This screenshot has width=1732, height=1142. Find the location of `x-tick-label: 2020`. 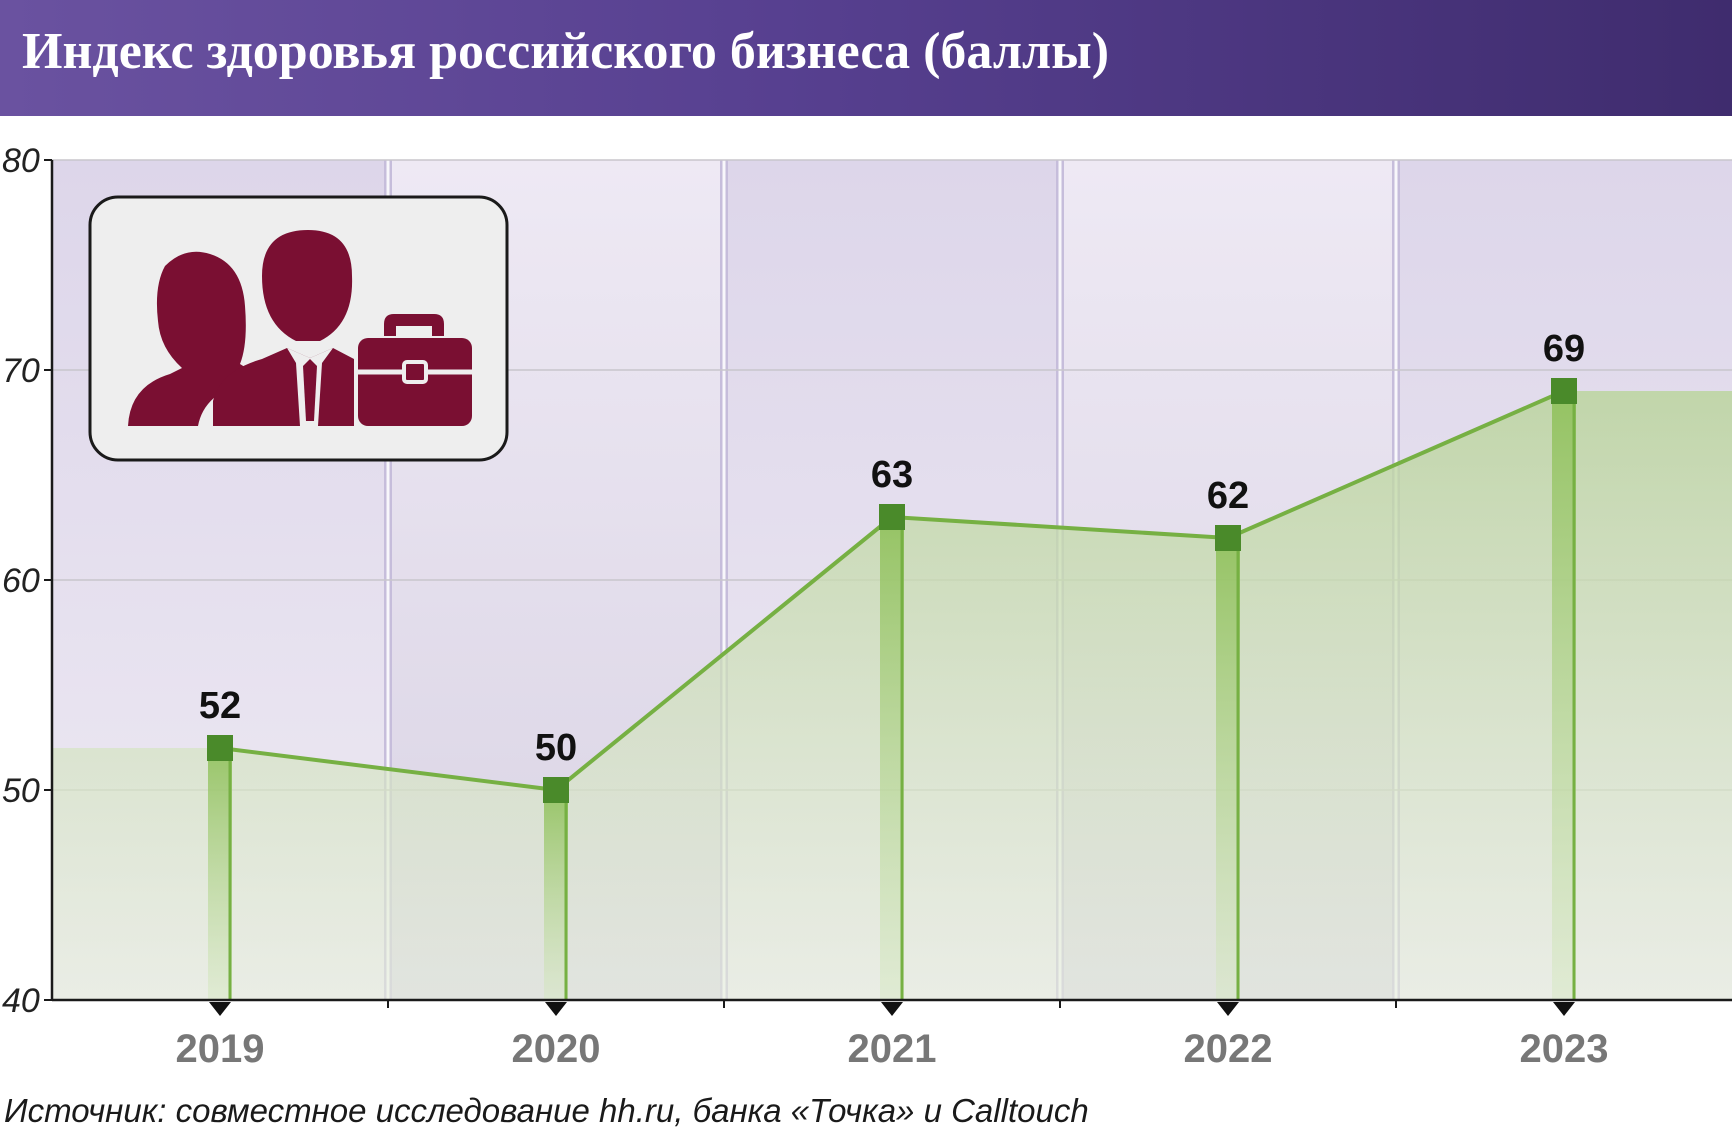

x-tick-label: 2020 is located at coordinates (556, 1049).